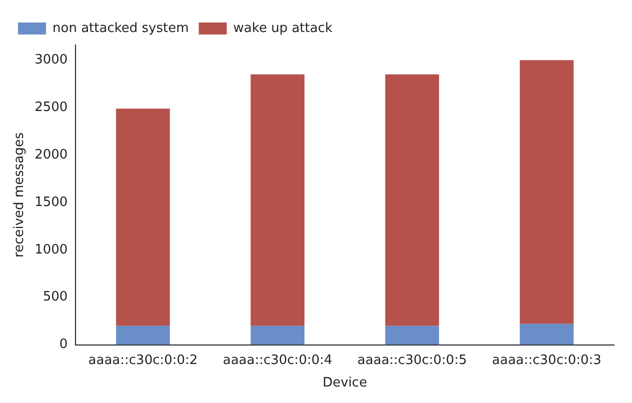 The image size is (632, 403). Describe the element at coordinates (20, 195) in the screenshot. I see `y-axis-title: received messages` at that location.